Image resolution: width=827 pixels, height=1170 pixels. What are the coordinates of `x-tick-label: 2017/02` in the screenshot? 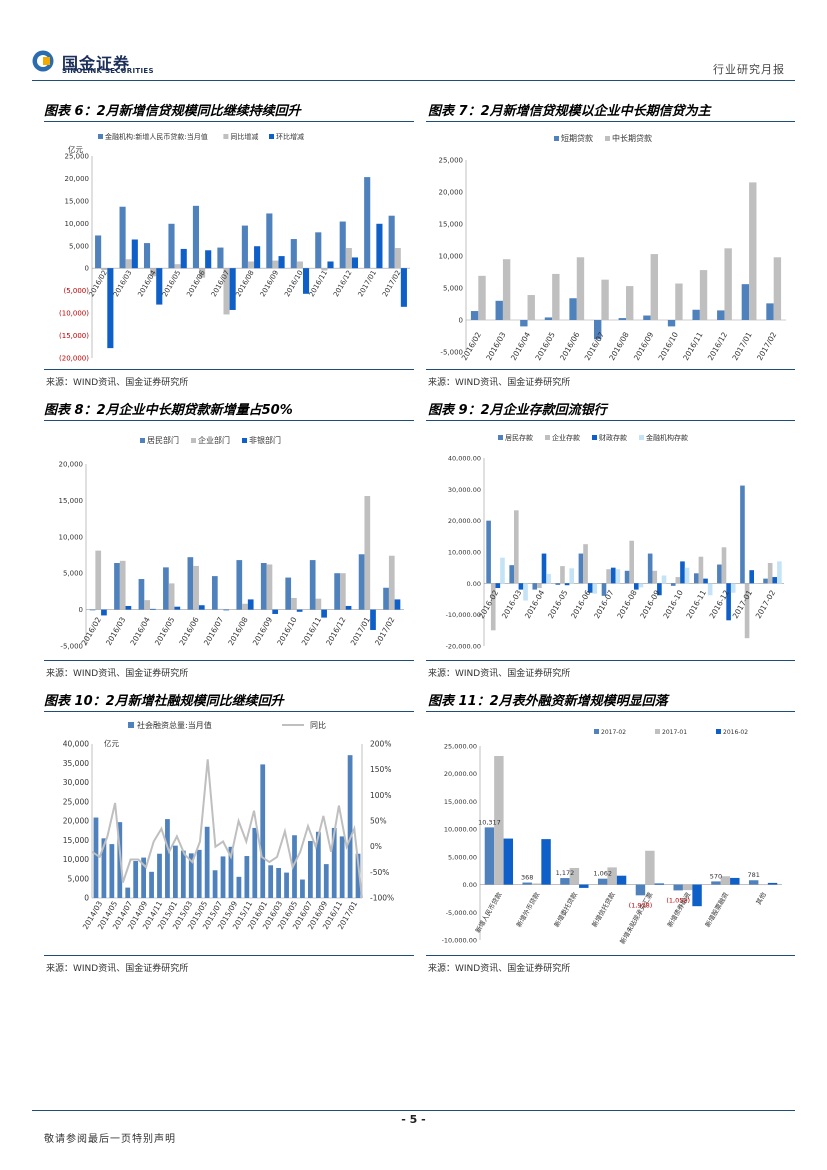 It's located at (766, 346).